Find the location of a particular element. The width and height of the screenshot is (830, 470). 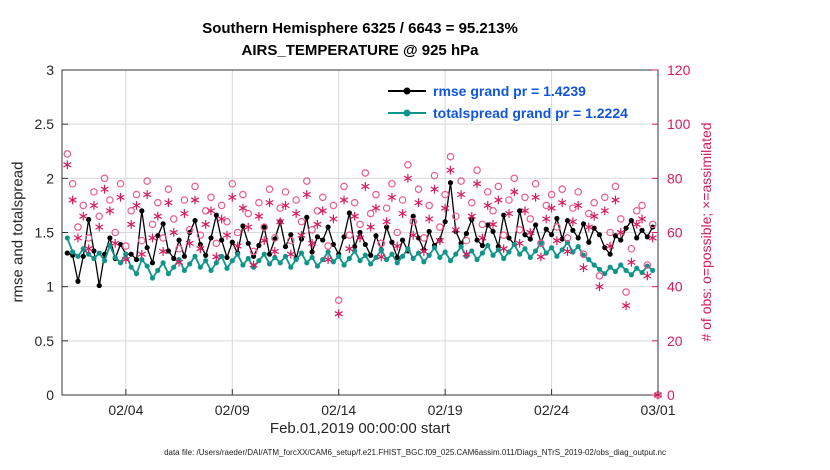

legend-swatch-totalspread-line is located at coordinates (407, 113).